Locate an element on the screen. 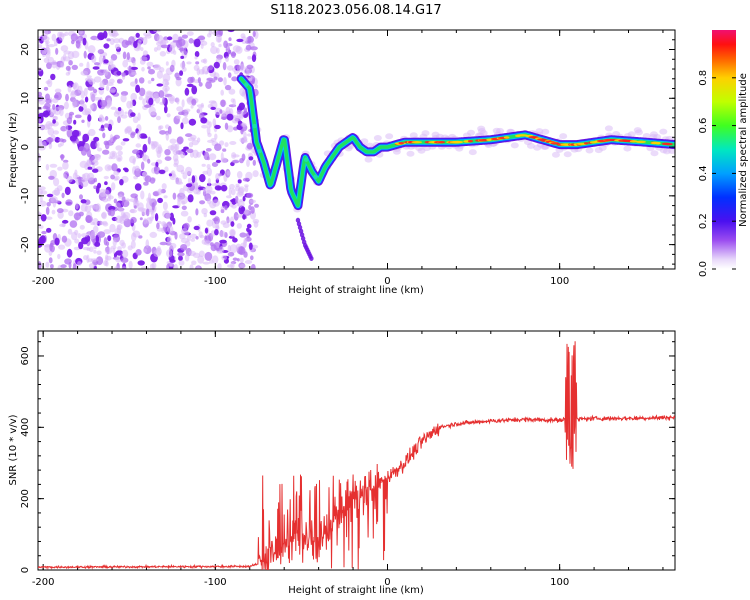 The width and height of the screenshot is (750, 600). snr-x-tick-label: 100 is located at coordinates (559, 582).